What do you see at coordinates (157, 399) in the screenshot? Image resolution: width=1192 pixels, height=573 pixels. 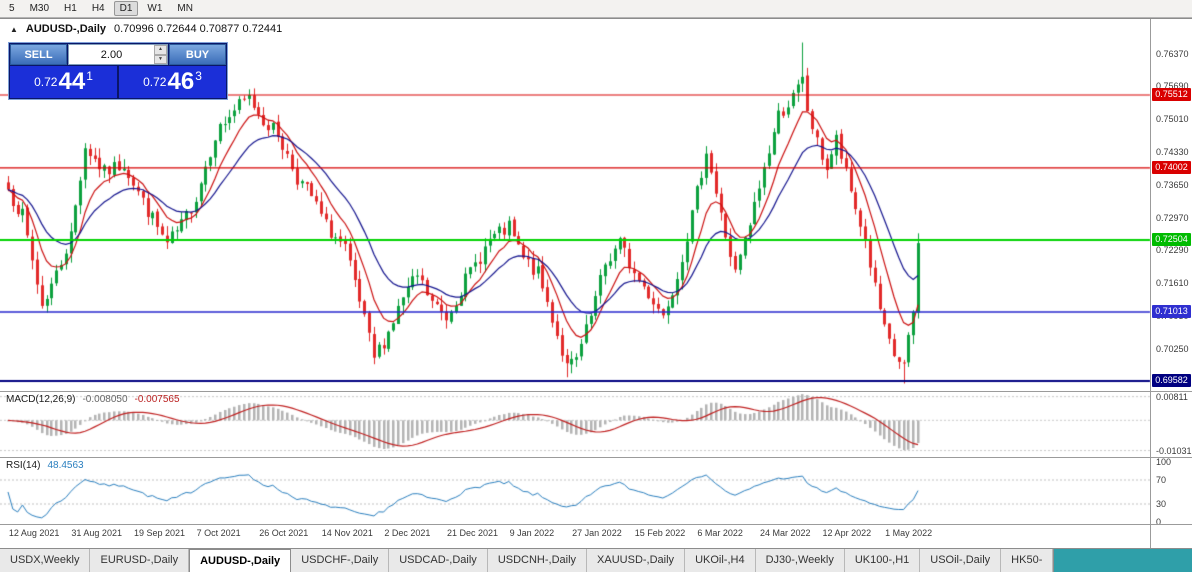 I see `macd-signal-value: -0.007565` at bounding box center [157, 399].